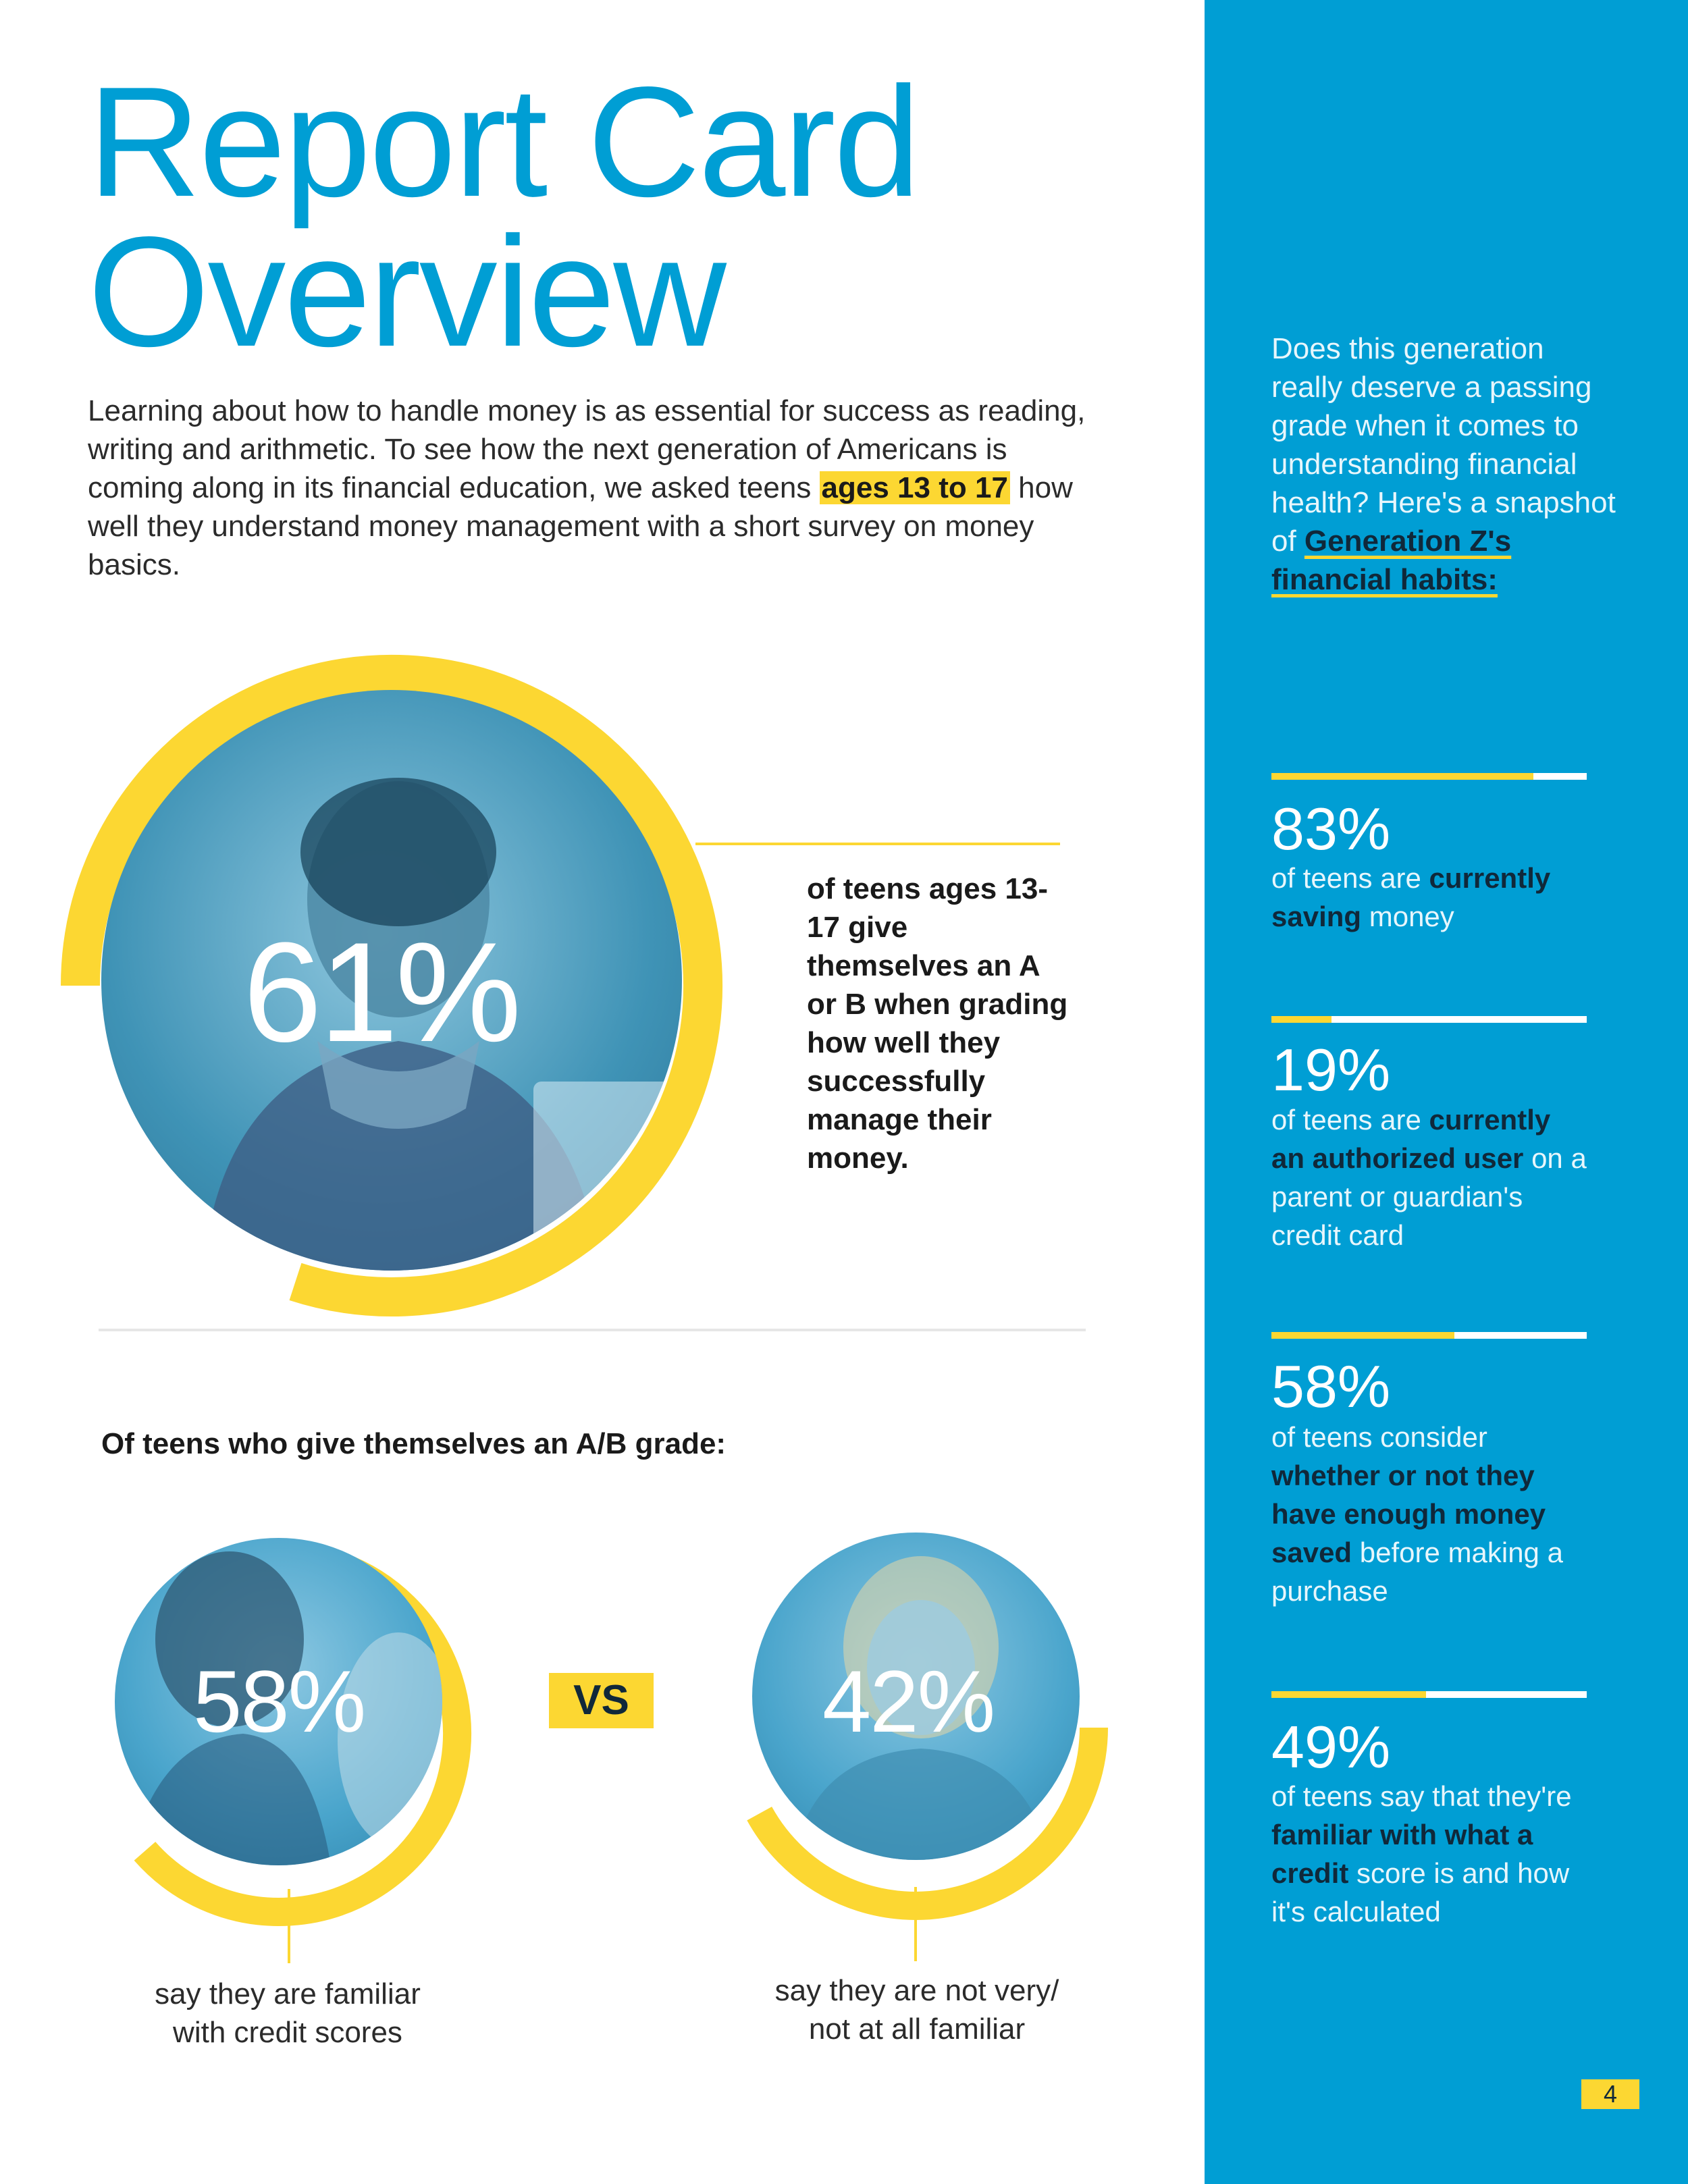  What do you see at coordinates (914, 487) in the screenshot?
I see `intro-highlight: ages 13 to 17` at bounding box center [914, 487].